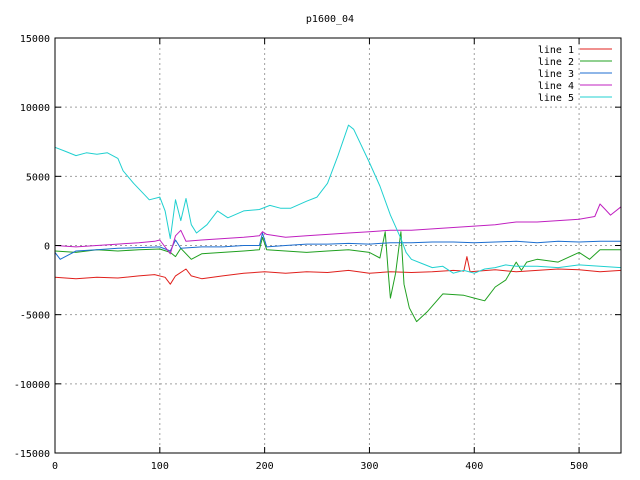 This screenshot has width=640, height=480. I want to click on y-tick-label: 0, so click(47, 247).